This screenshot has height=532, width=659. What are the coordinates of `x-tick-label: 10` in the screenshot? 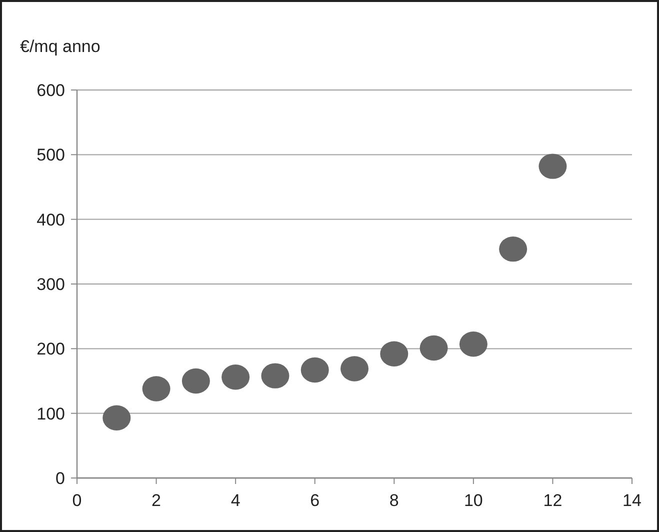 It's located at (473, 500).